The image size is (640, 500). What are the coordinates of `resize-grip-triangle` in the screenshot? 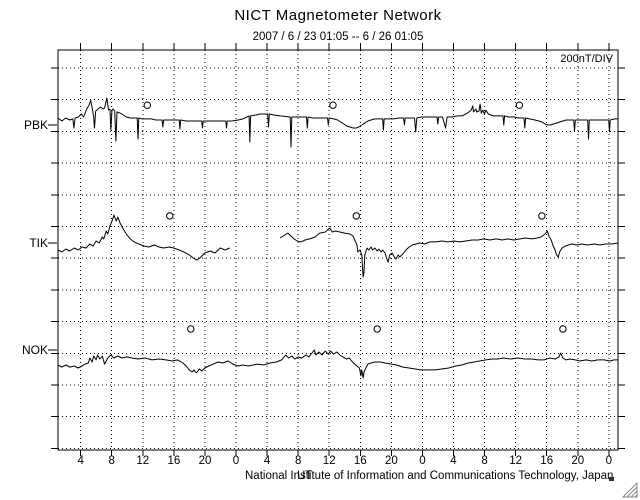 It's located at (630, 490).